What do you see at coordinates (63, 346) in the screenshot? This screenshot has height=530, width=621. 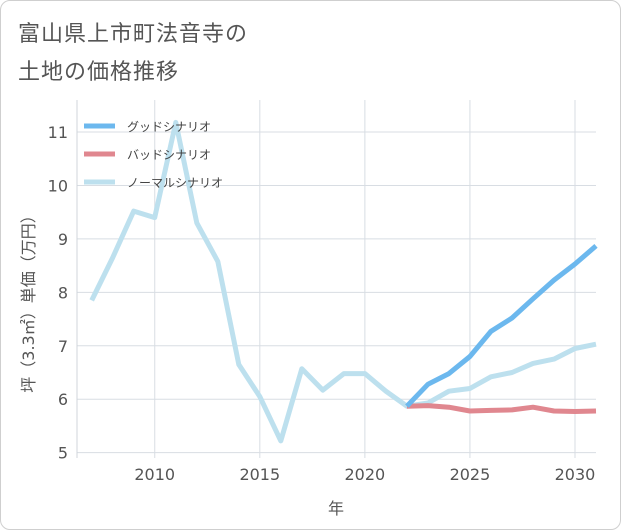 I see `y-tick-label: 7` at bounding box center [63, 346].